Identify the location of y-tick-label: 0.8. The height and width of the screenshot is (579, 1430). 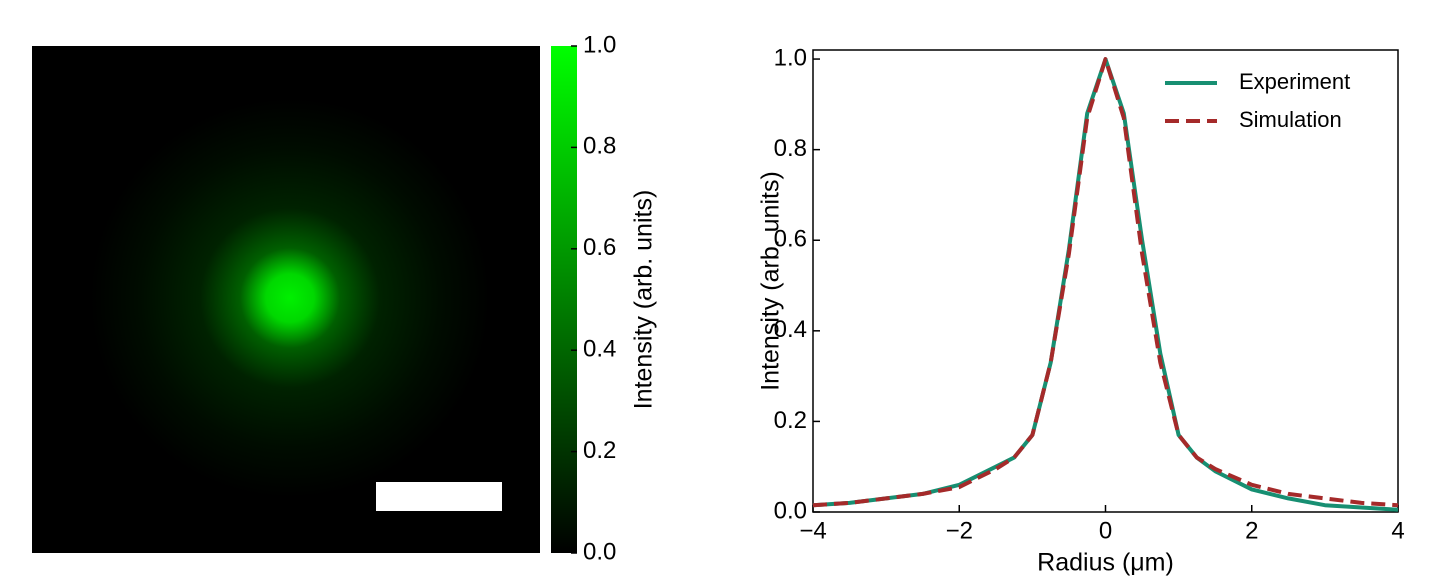
(790, 148).